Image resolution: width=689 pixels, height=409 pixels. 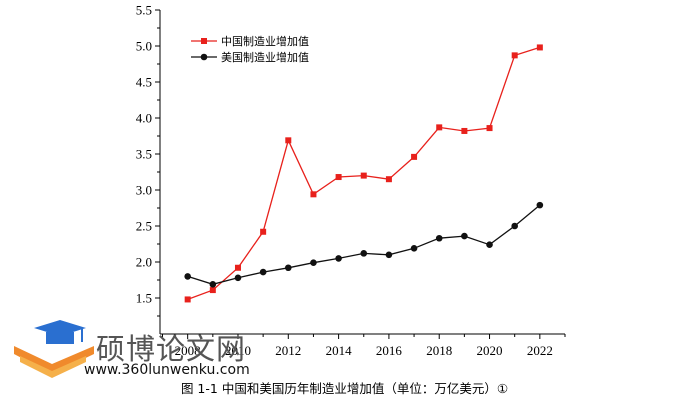 I want to click on y-tick-label: 4.0, so click(x=144, y=118).